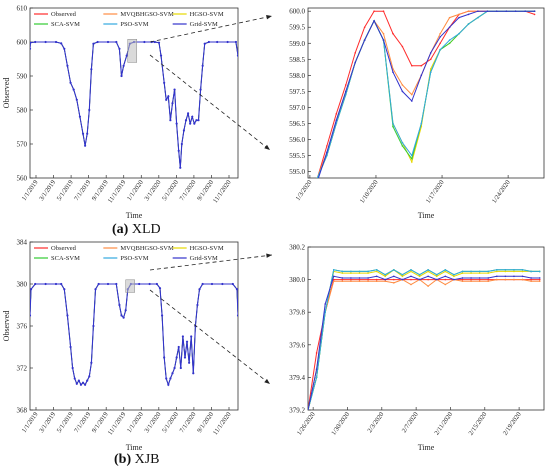 The height and width of the screenshot is (471, 550). What do you see at coordinates (120, 229) in the screenshot?
I see `caption-a-letter: (a)` at bounding box center [120, 229].